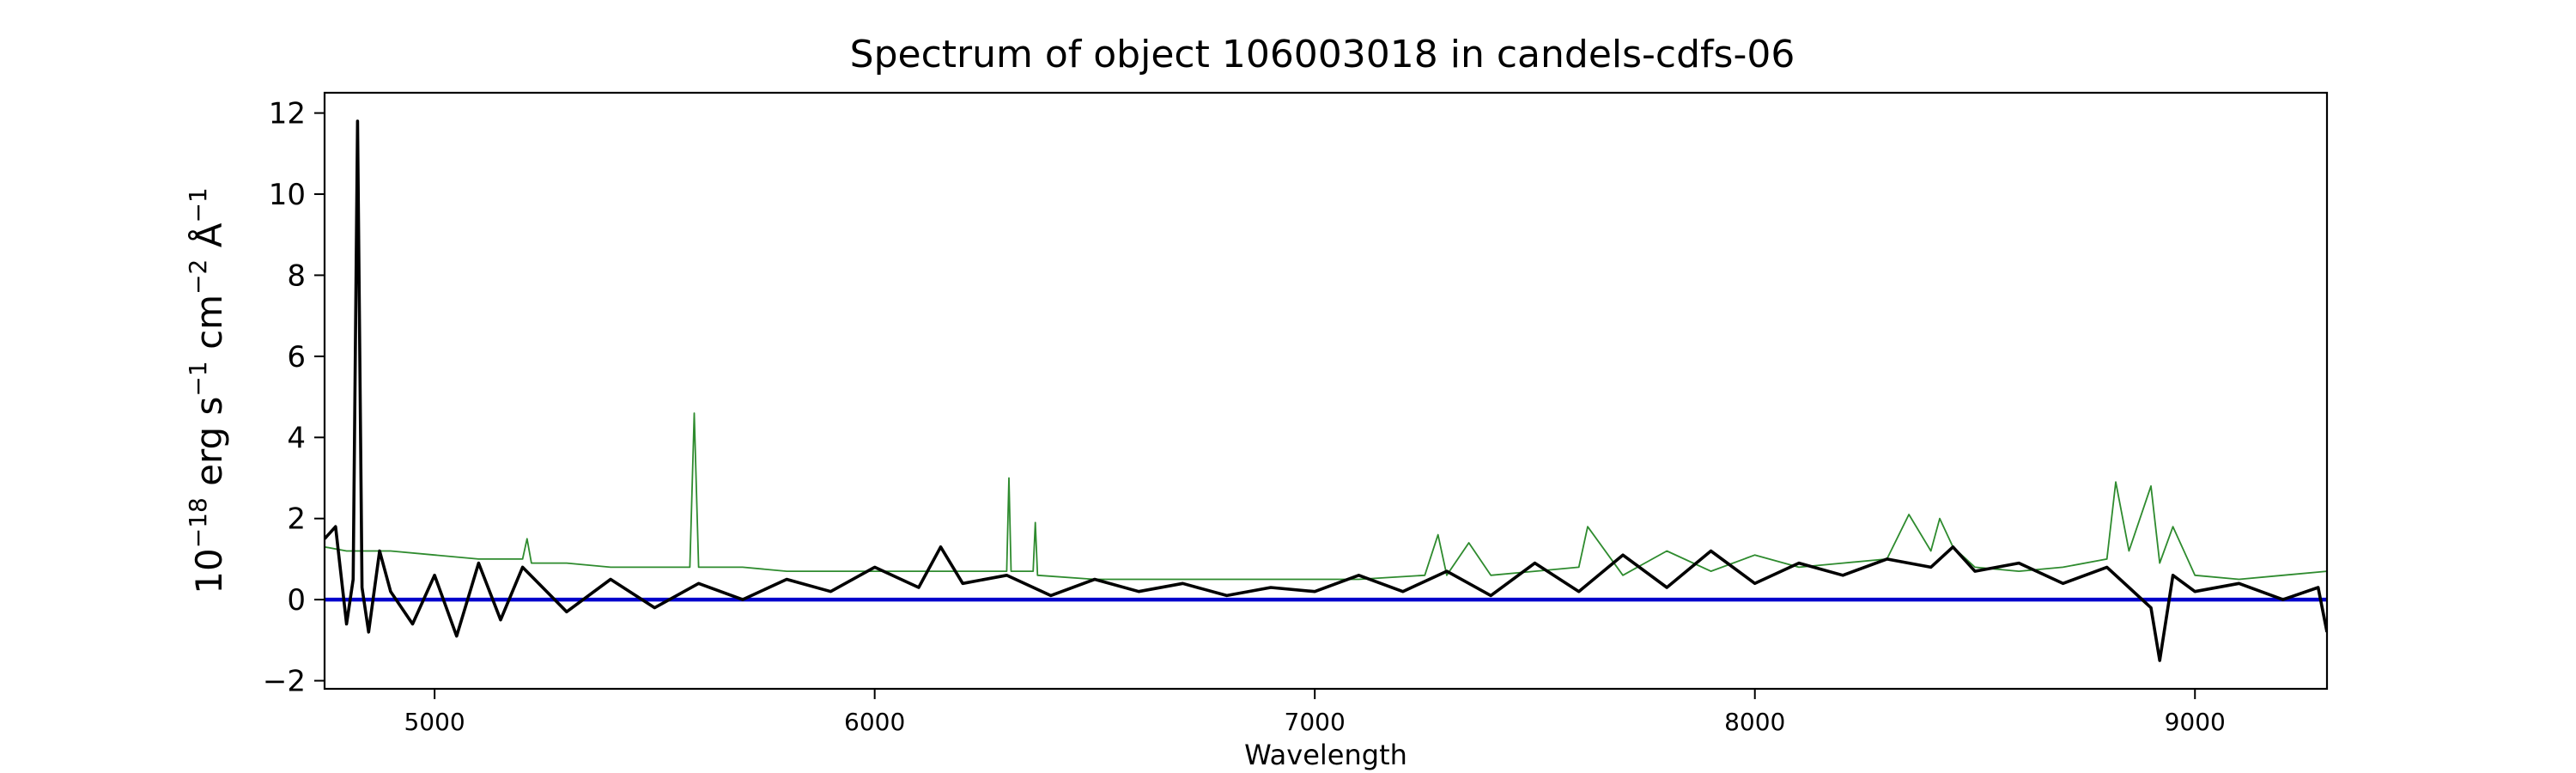 The image size is (2576, 773). Describe the element at coordinates (874, 722) in the screenshot. I see `x-tick-label: 6000` at that location.